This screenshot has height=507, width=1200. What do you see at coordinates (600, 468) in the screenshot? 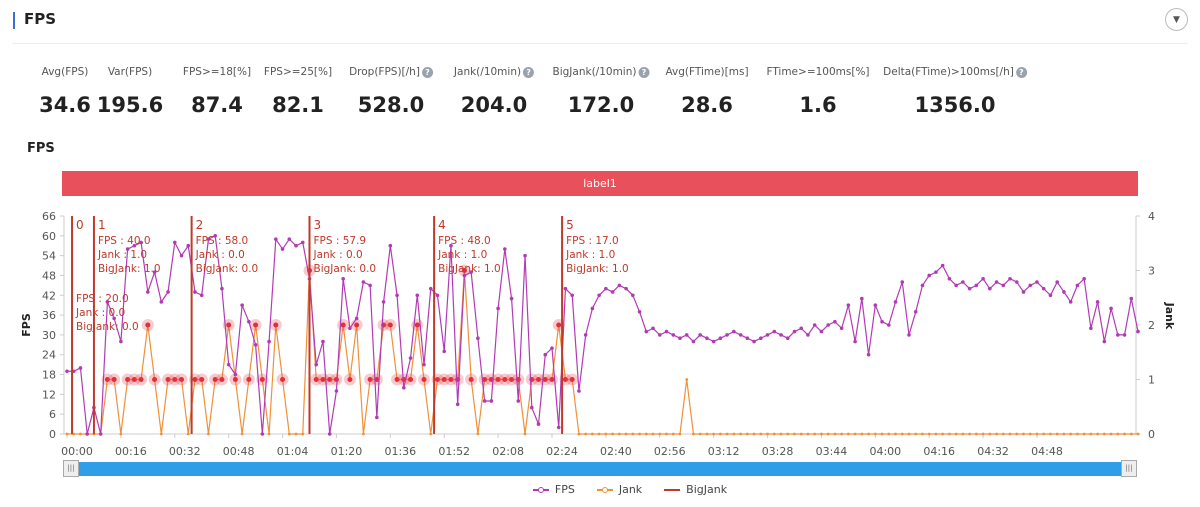
I see `zoom-slider: ||| |||` at bounding box center [600, 468].